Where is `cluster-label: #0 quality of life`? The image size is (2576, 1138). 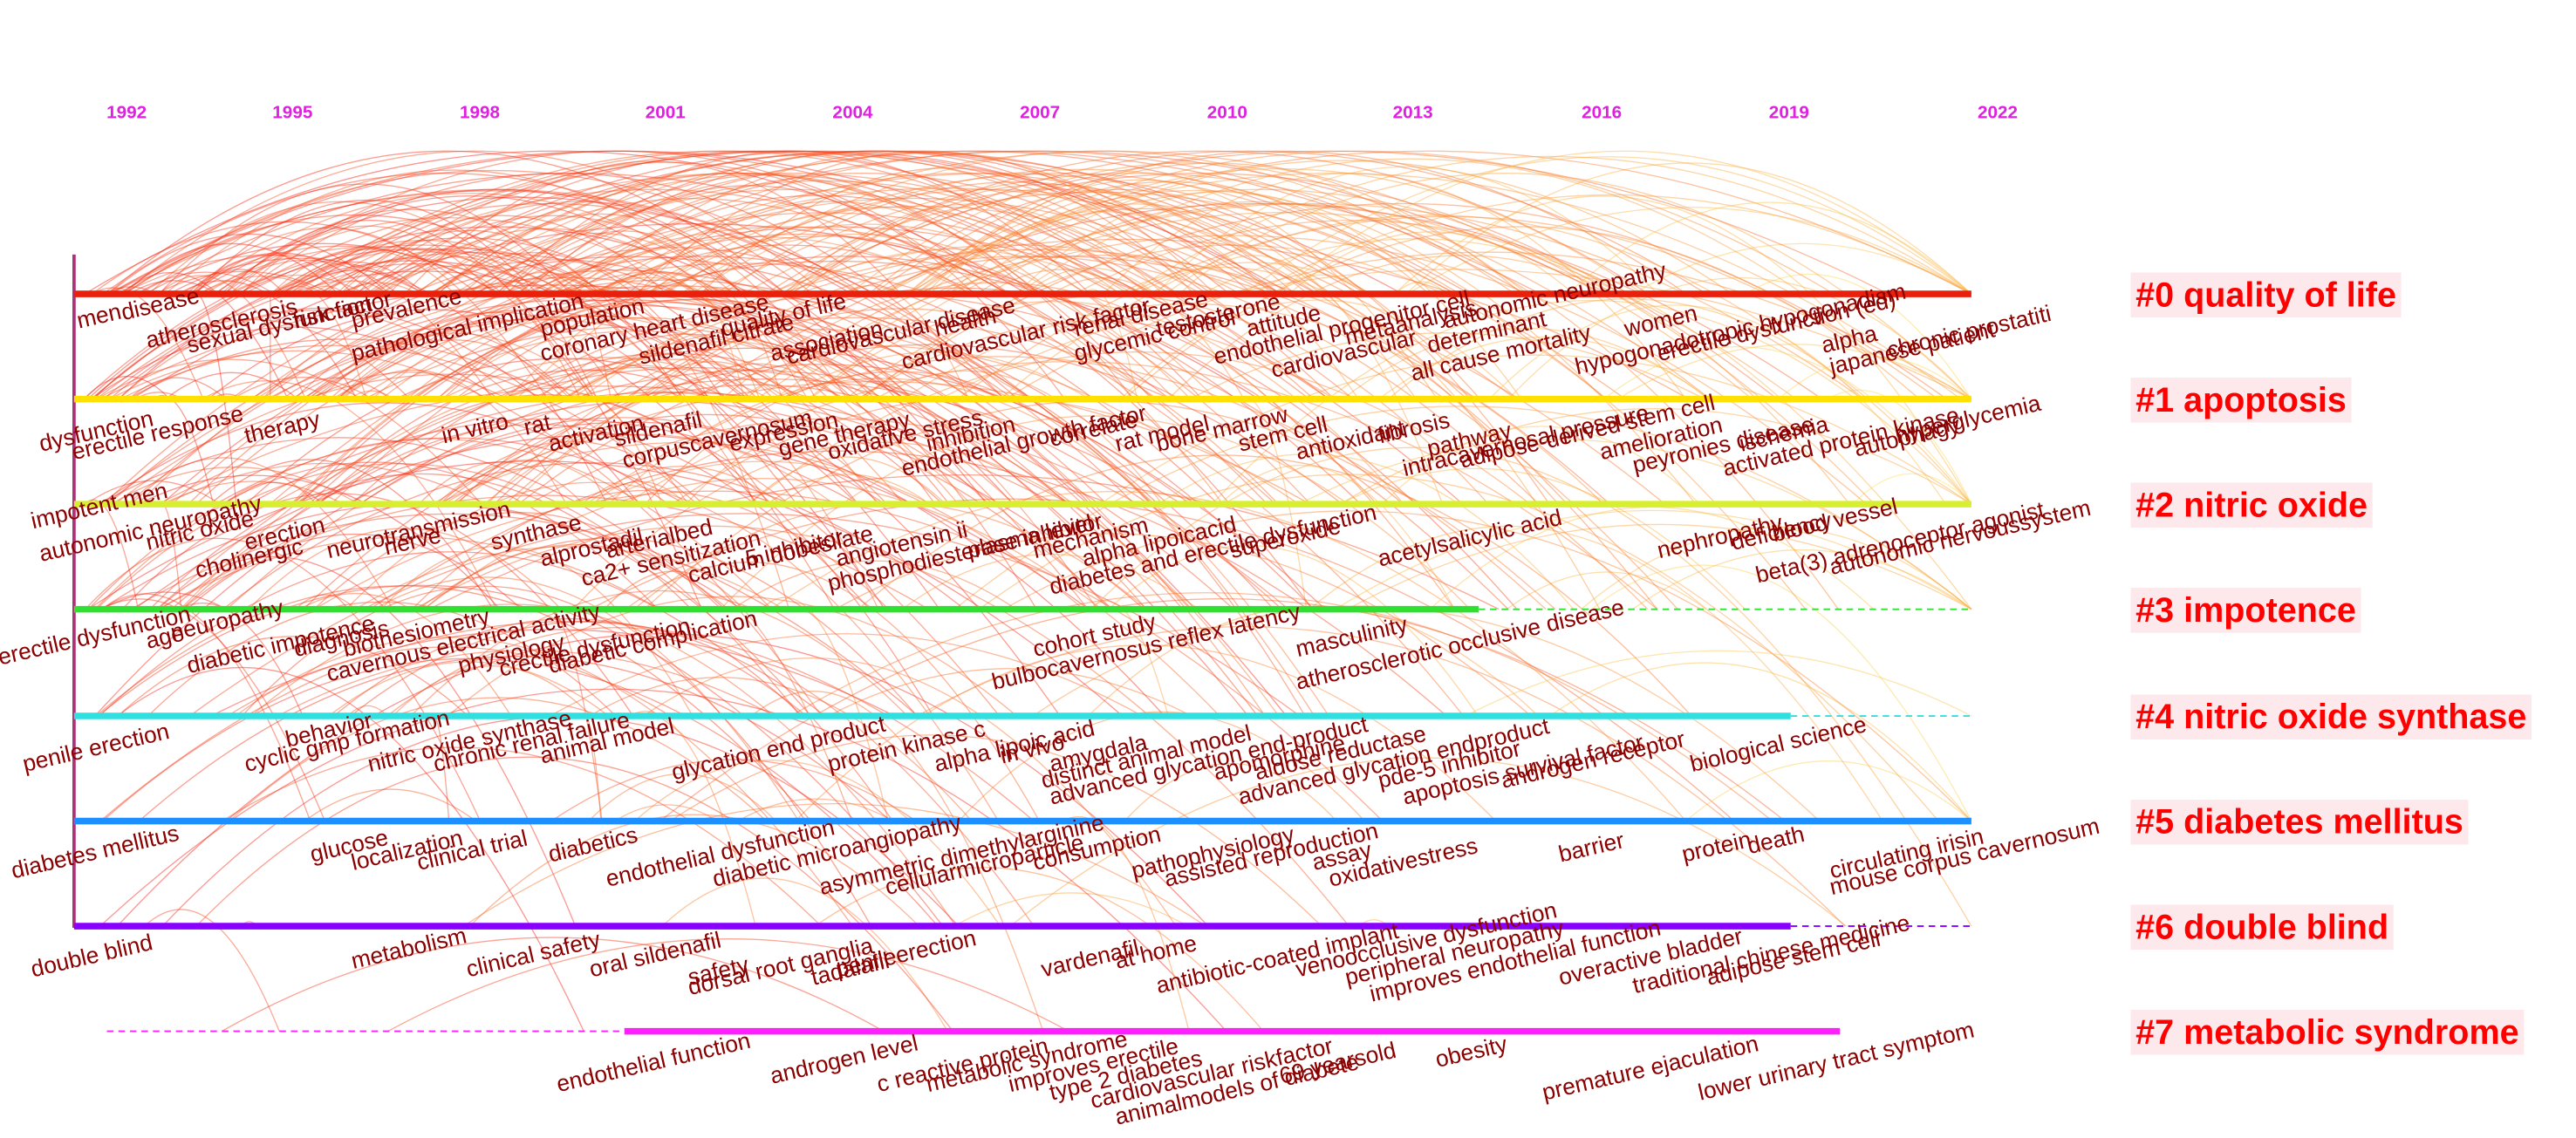
cluster-label: #0 quality of life is located at coordinates (2265, 295).